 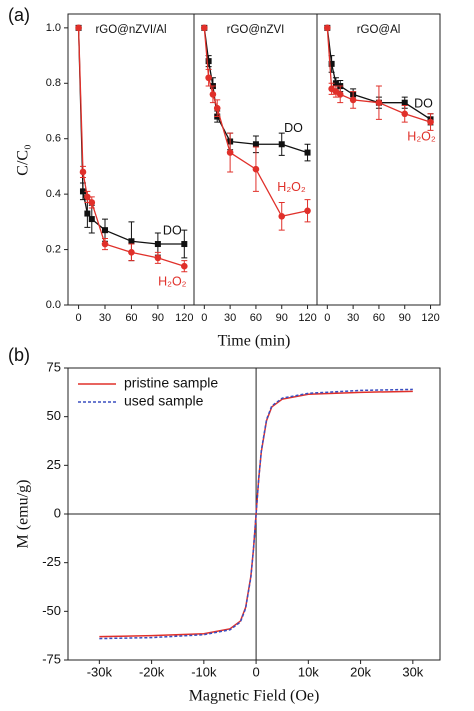 I want to click on subplot-title: rGO@nZVI, so click(x=256, y=30).